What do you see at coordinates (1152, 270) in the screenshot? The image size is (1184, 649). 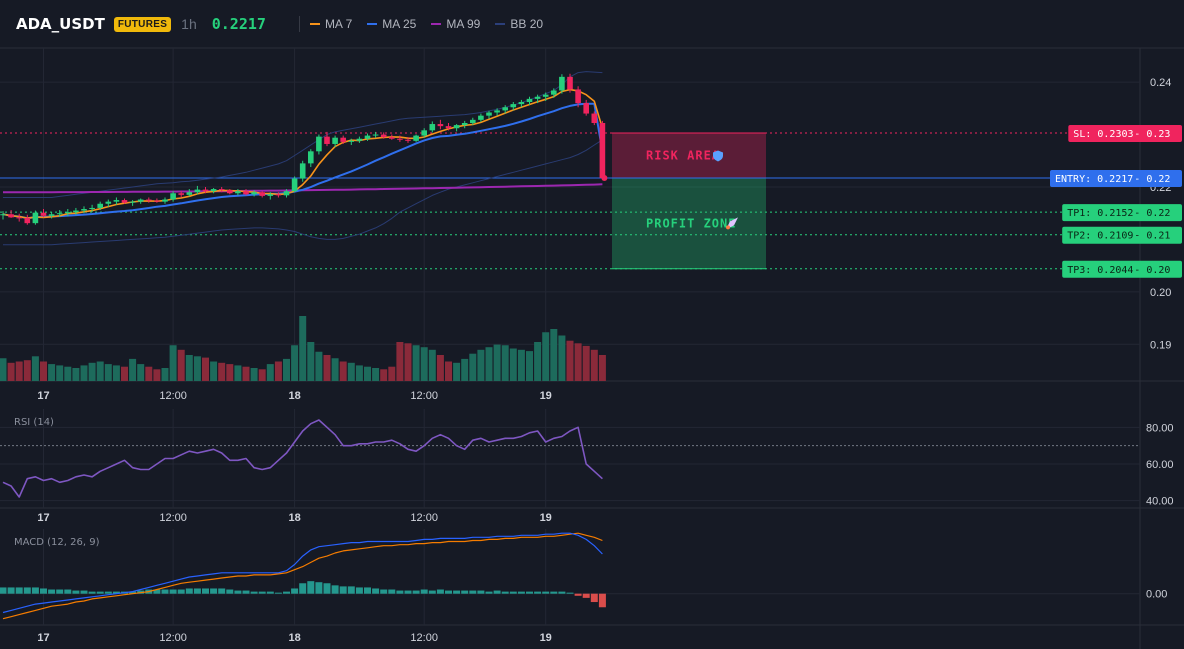 I see `tp3-level-tick: - 0.20` at bounding box center [1152, 270].